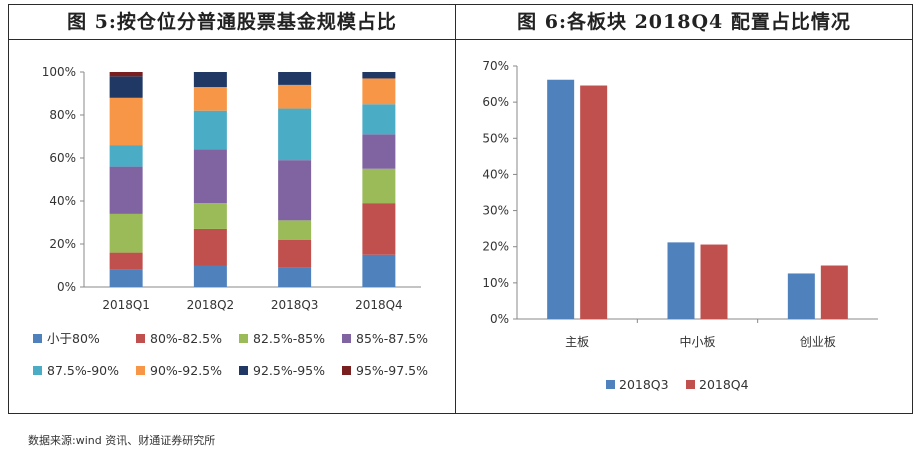  Describe the element at coordinates (211, 305) in the screenshot. I see `x-category-label: 2018Q2` at that location.